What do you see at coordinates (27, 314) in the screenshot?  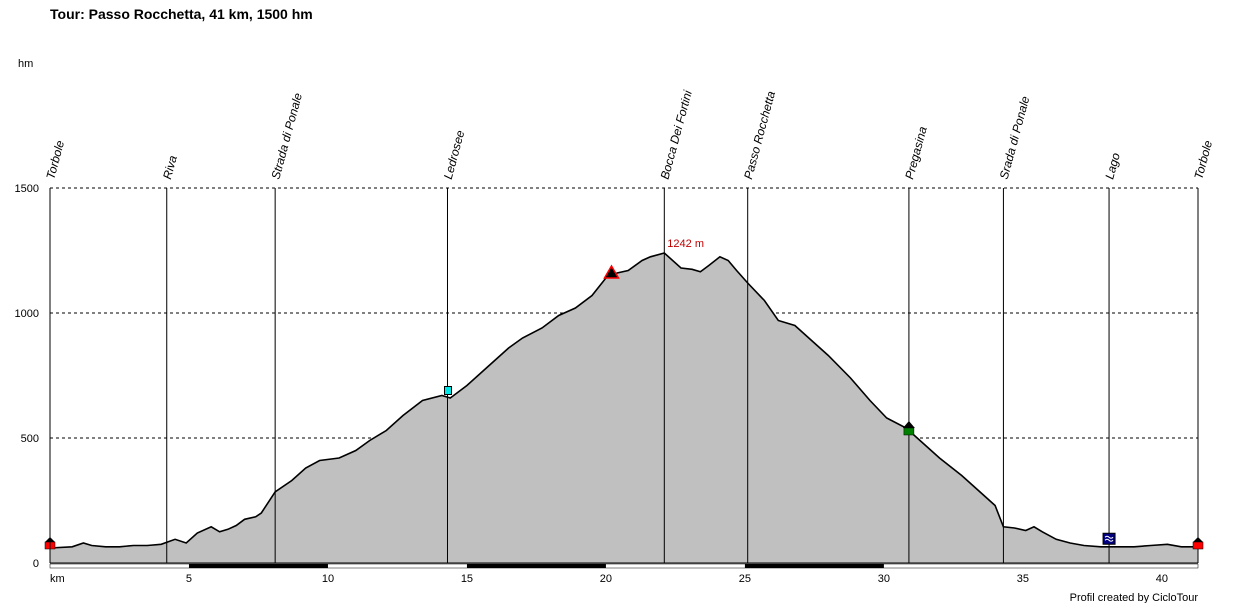 I see `y-tick-label: 1000` at bounding box center [27, 314].